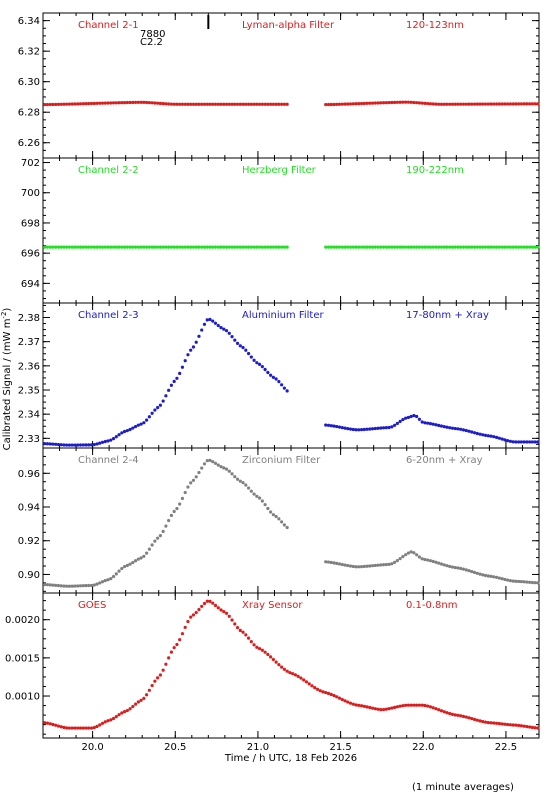  What do you see at coordinates (29, 21) in the screenshot?
I see `y-tick-label: 6.34` at bounding box center [29, 21].